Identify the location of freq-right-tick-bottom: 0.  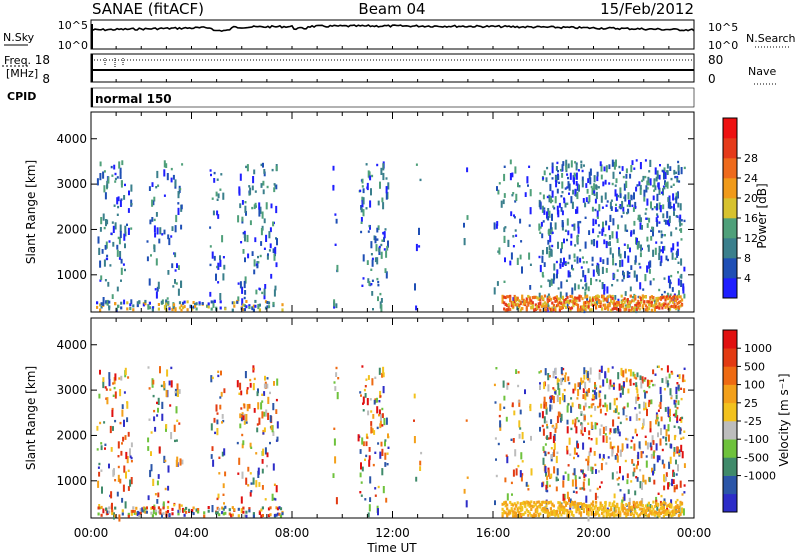
(712, 79).